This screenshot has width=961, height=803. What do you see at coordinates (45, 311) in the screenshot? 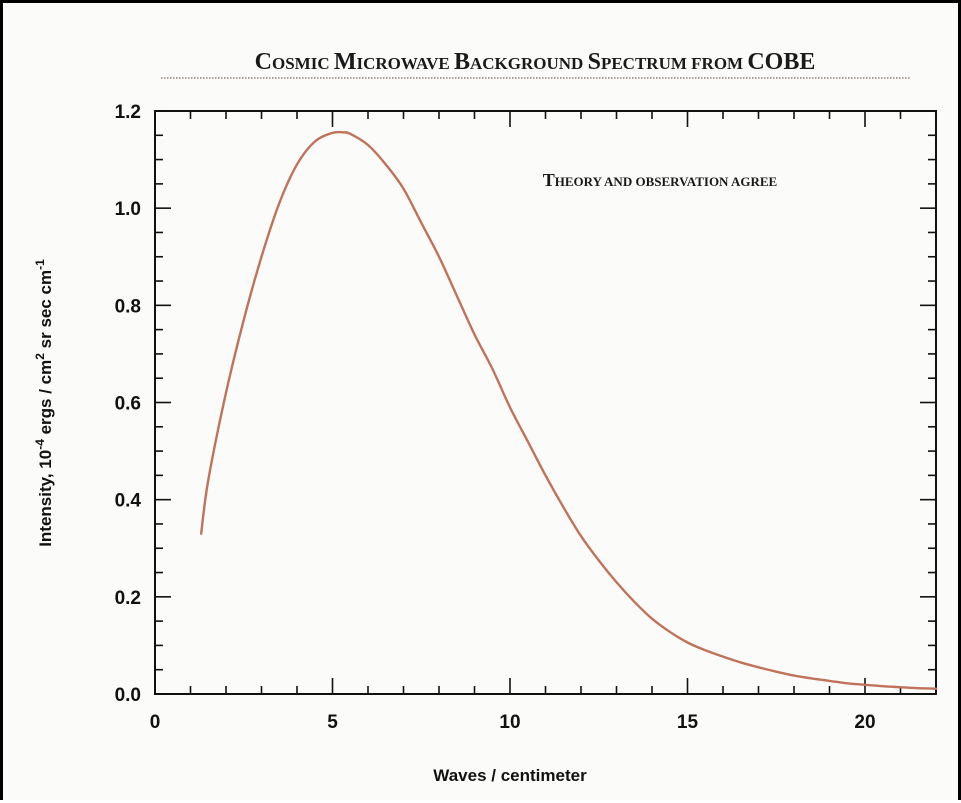
I see `y-axis-label-suffix: sr sec cm` at bounding box center [45, 311].